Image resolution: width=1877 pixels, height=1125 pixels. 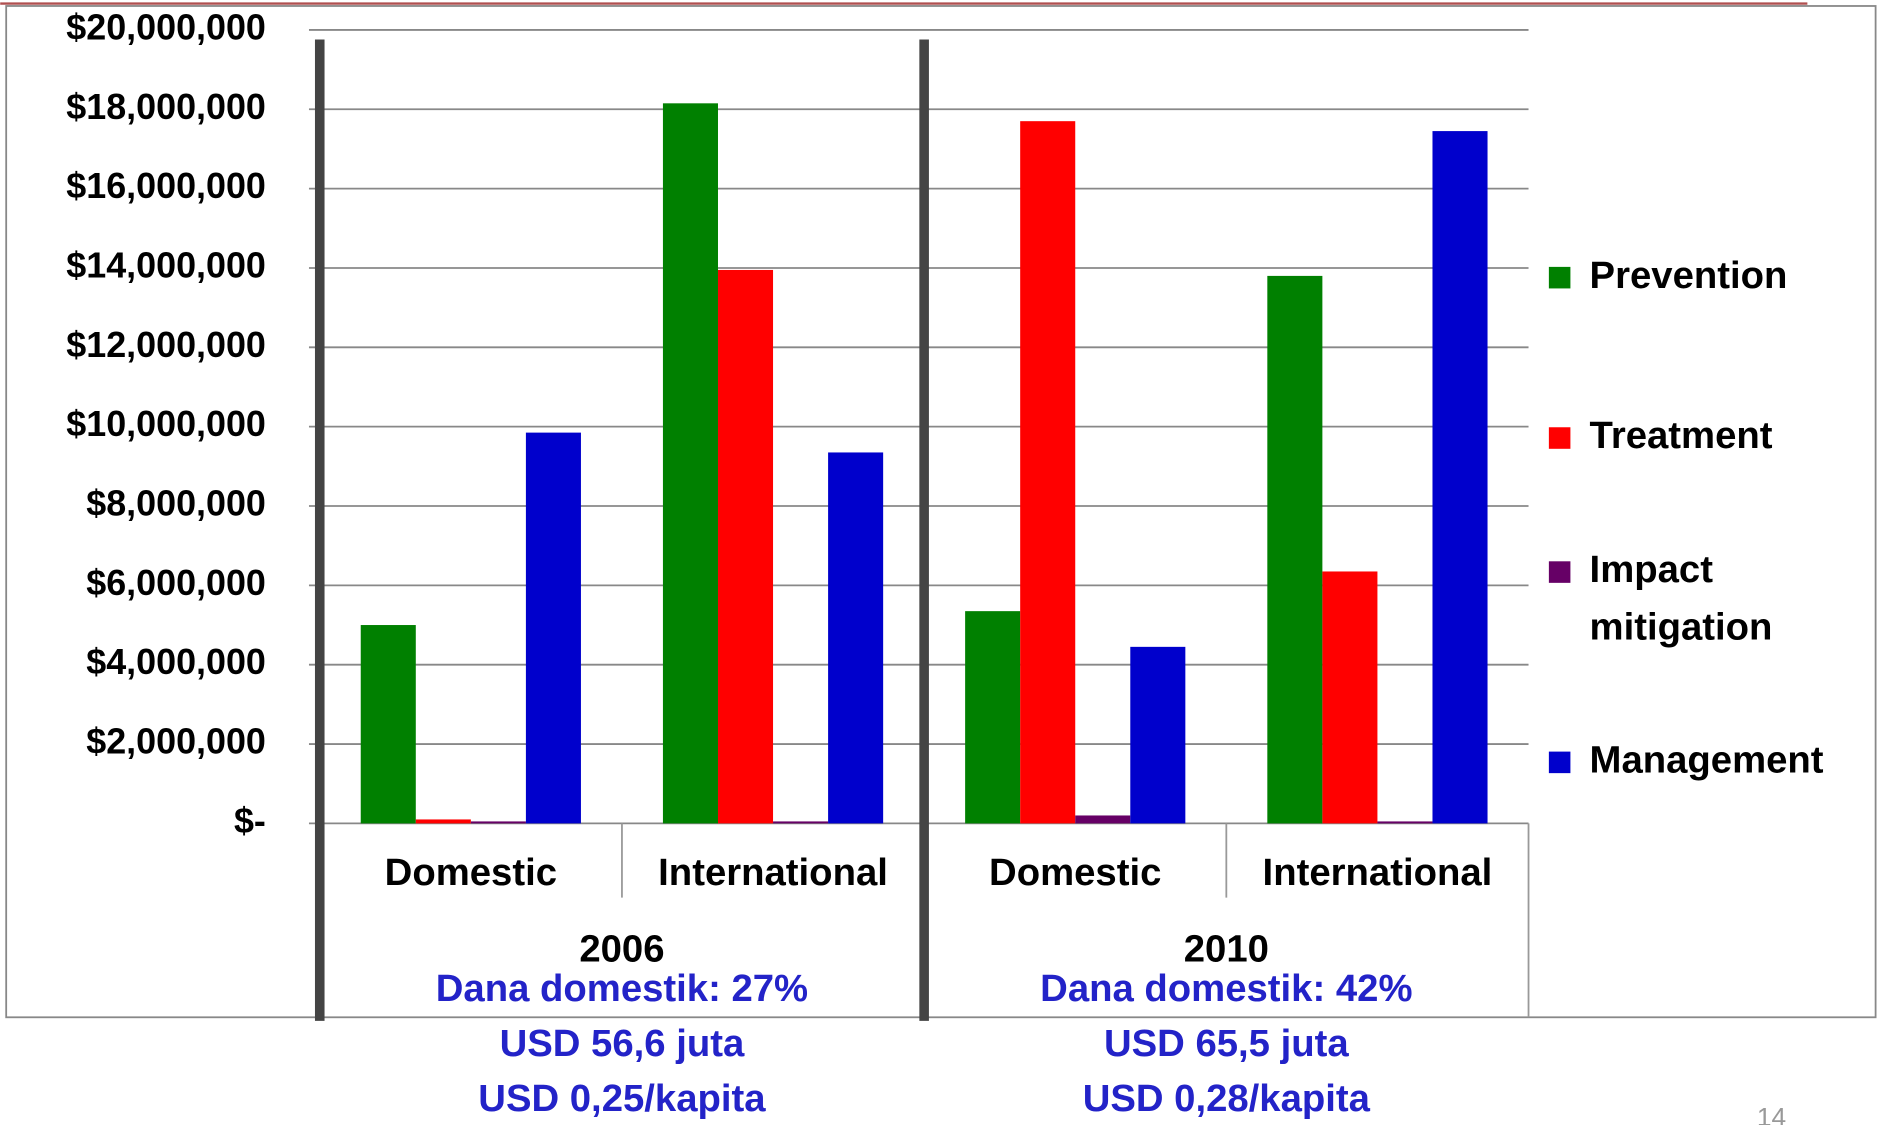 I want to click on group-note: Dana domestik: 42%, so click(x=1226, y=988).